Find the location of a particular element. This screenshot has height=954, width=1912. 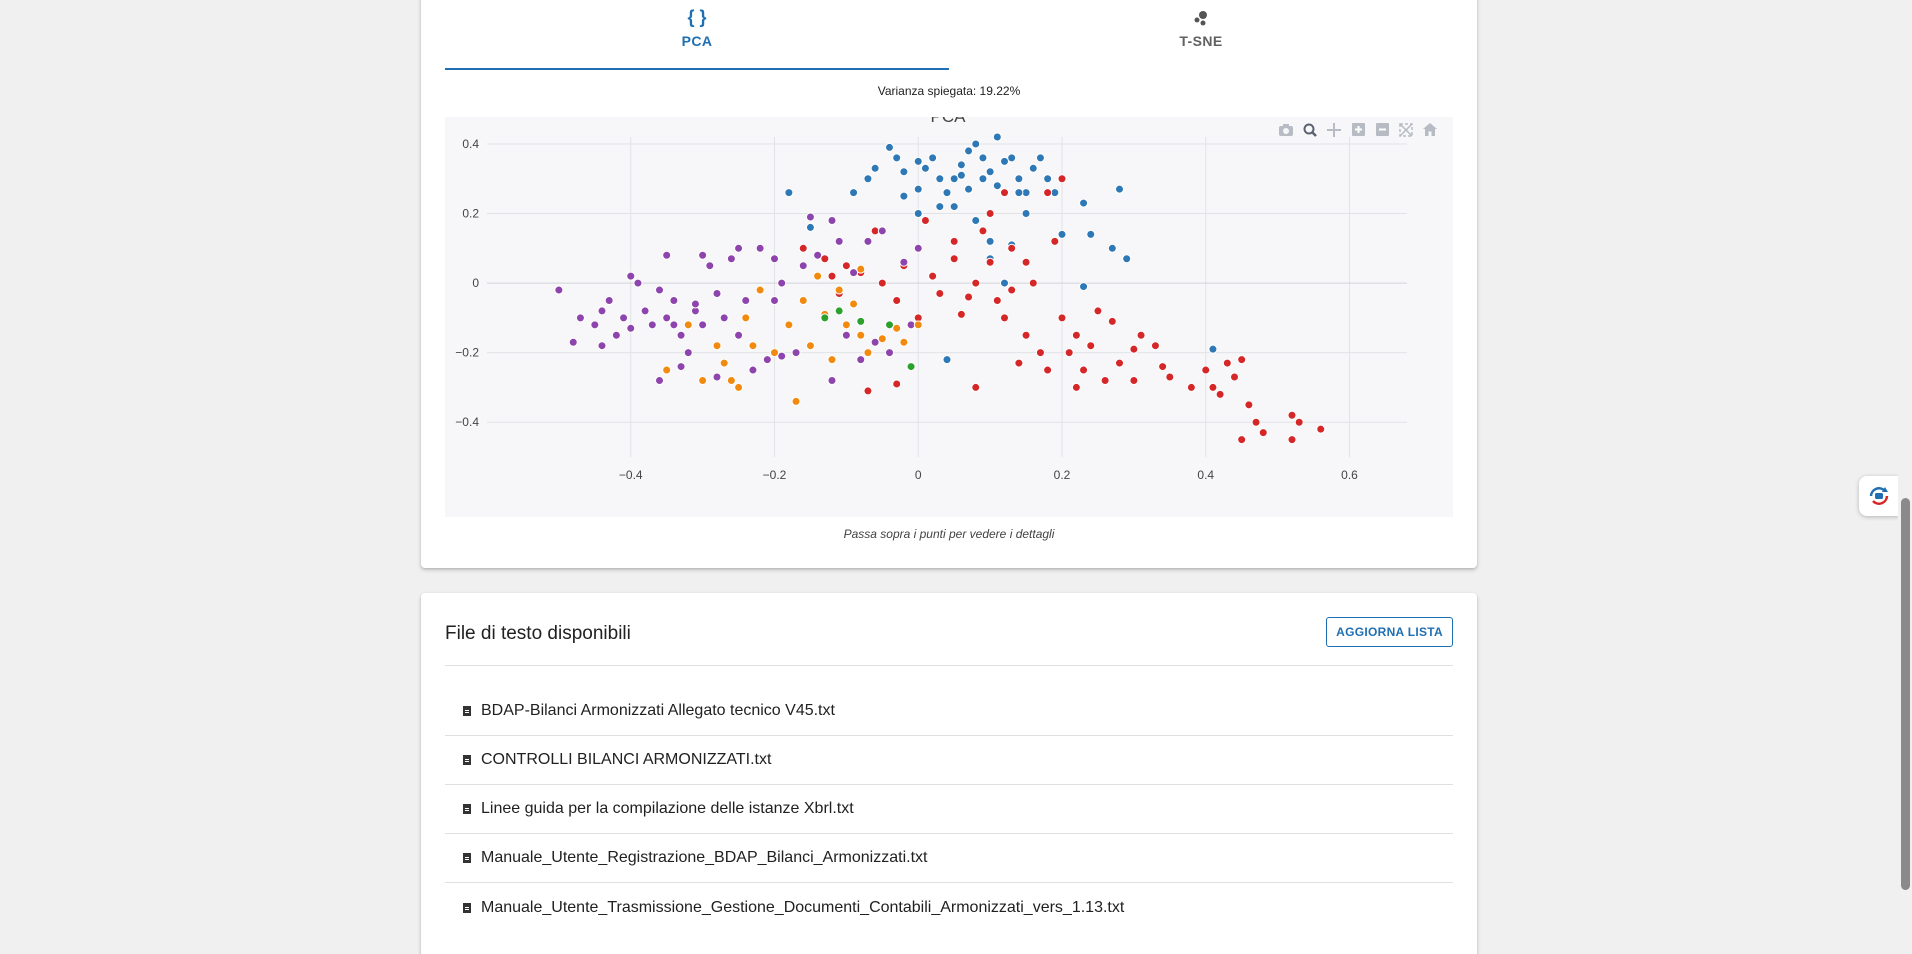

autoscale-icon is located at coordinates (1406, 132).